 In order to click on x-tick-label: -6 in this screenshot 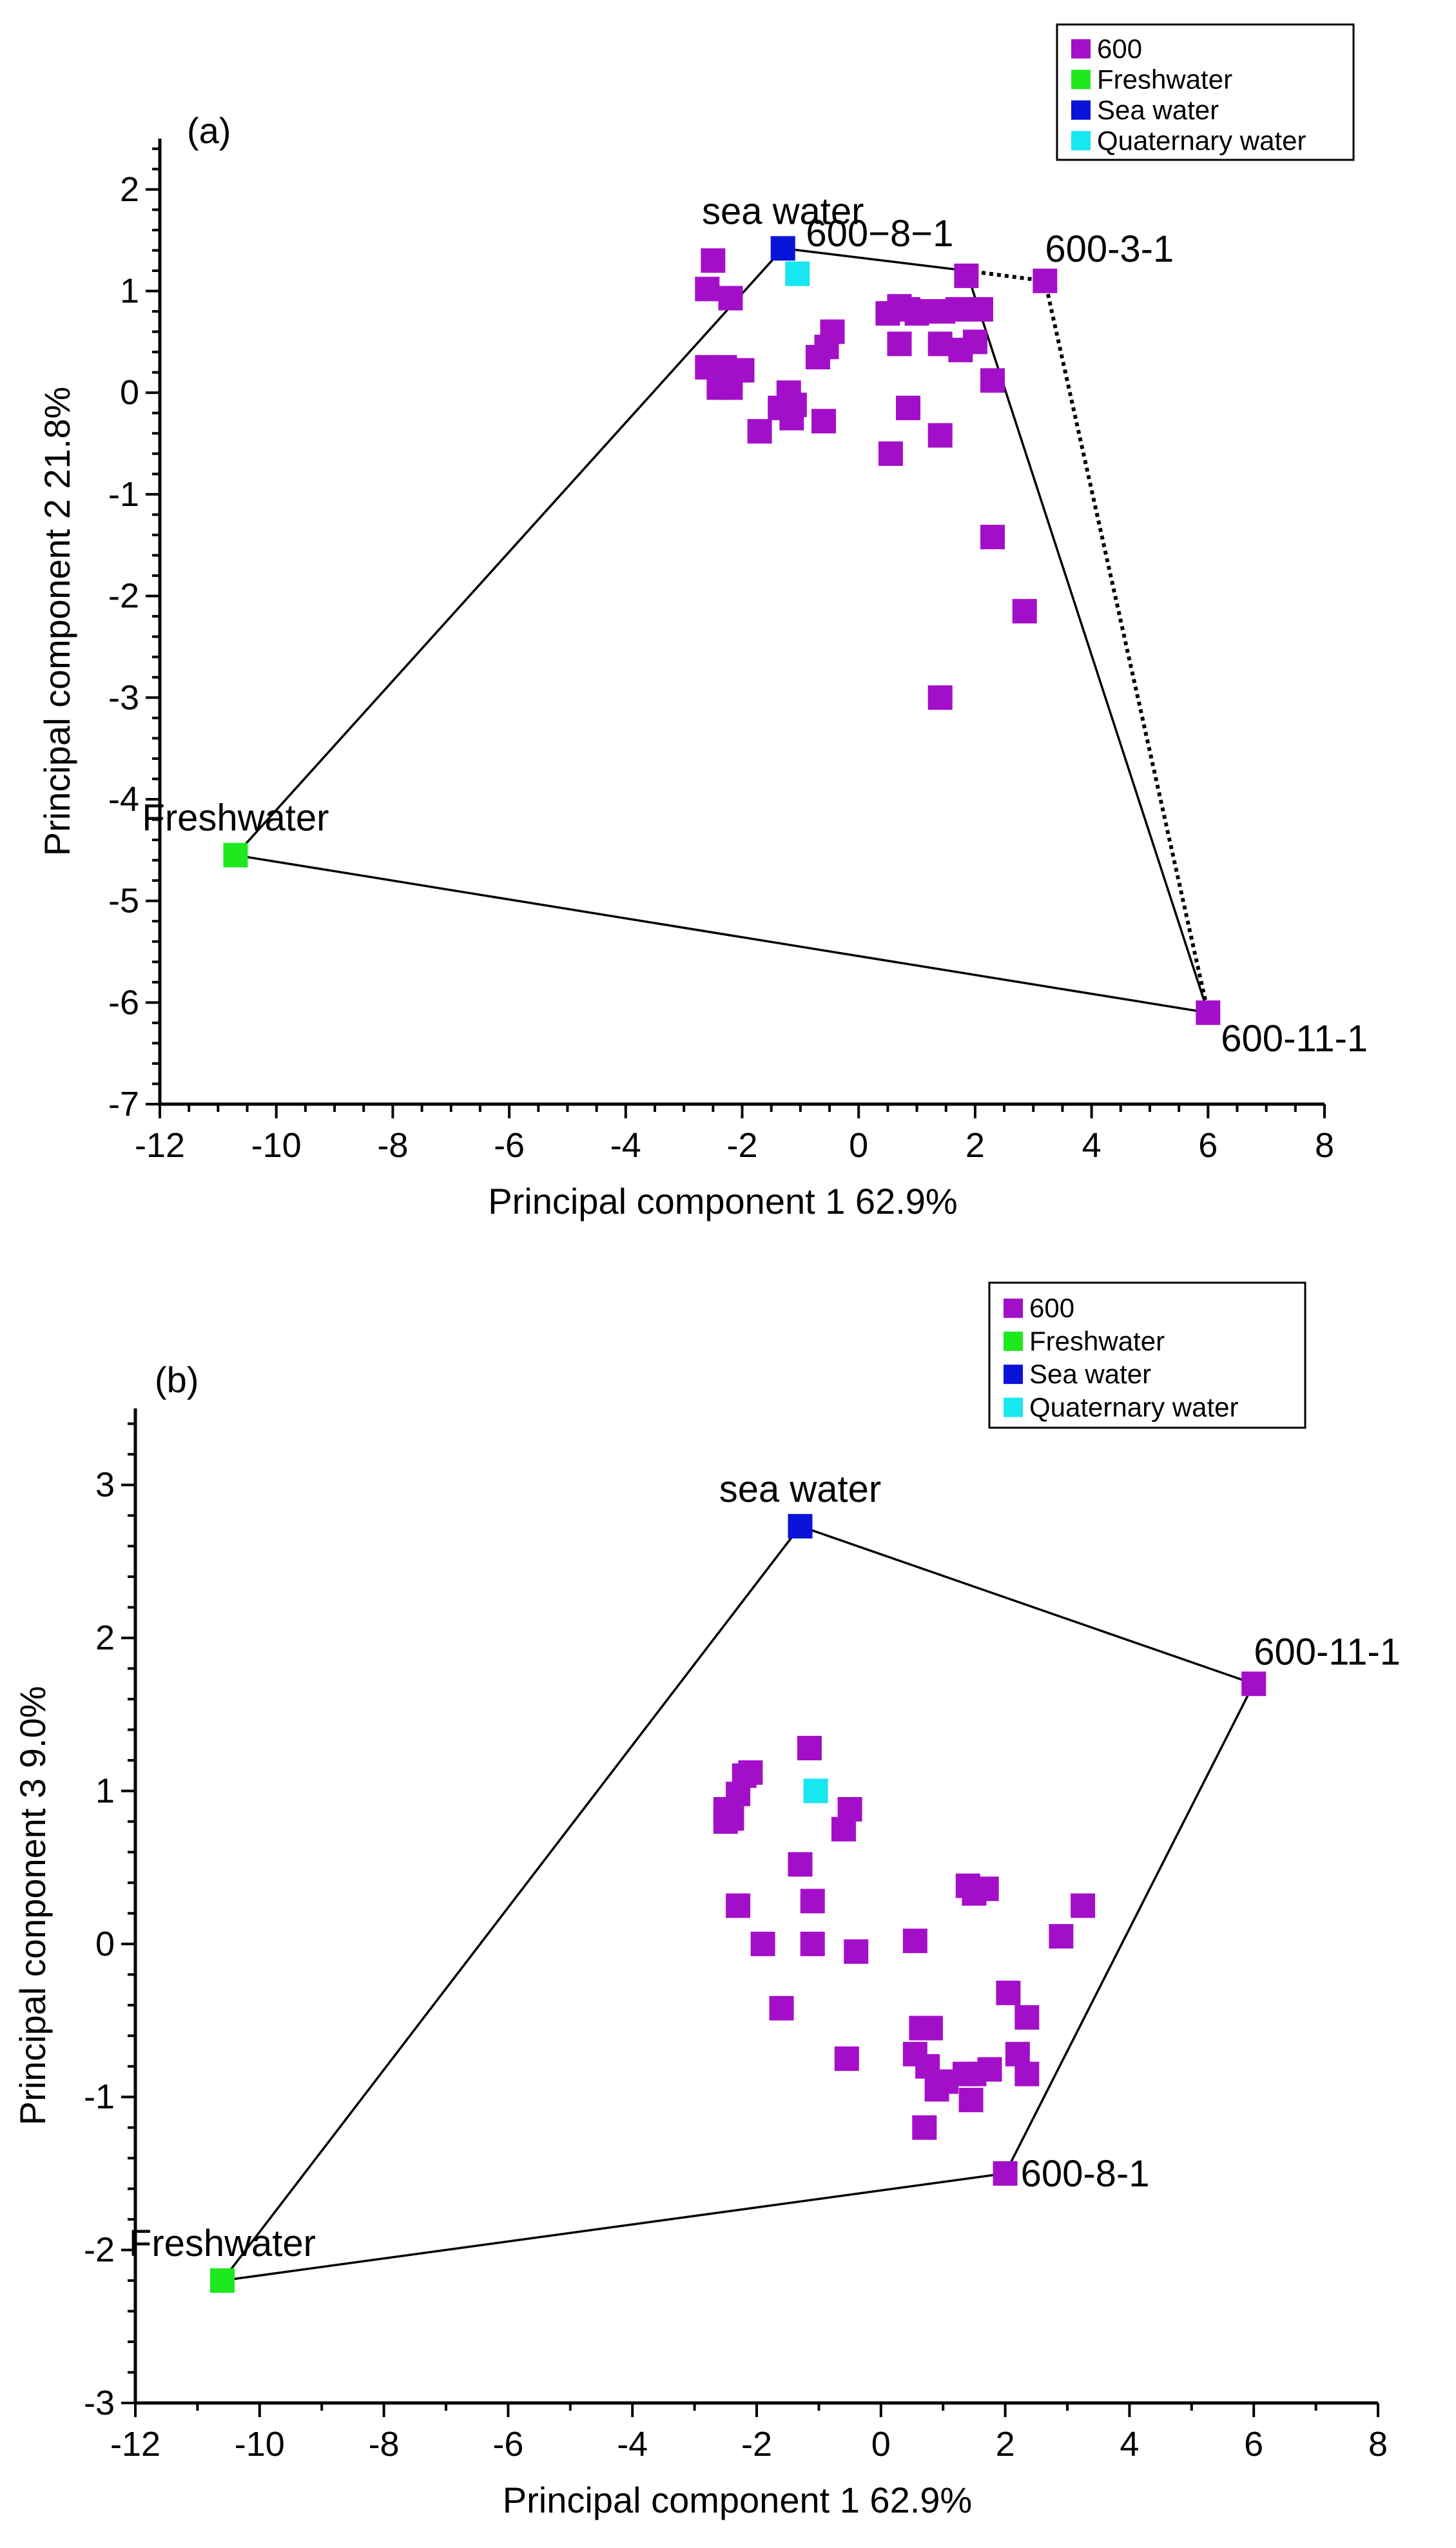, I will do `click(509, 1145)`.